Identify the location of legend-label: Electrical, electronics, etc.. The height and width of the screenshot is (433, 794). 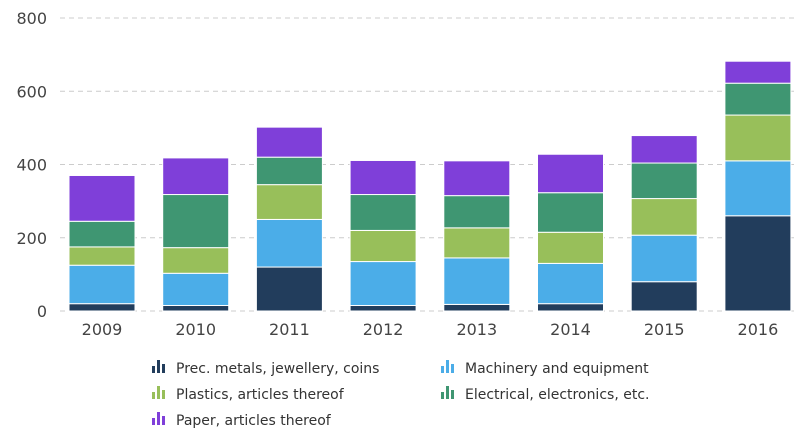
(557, 395).